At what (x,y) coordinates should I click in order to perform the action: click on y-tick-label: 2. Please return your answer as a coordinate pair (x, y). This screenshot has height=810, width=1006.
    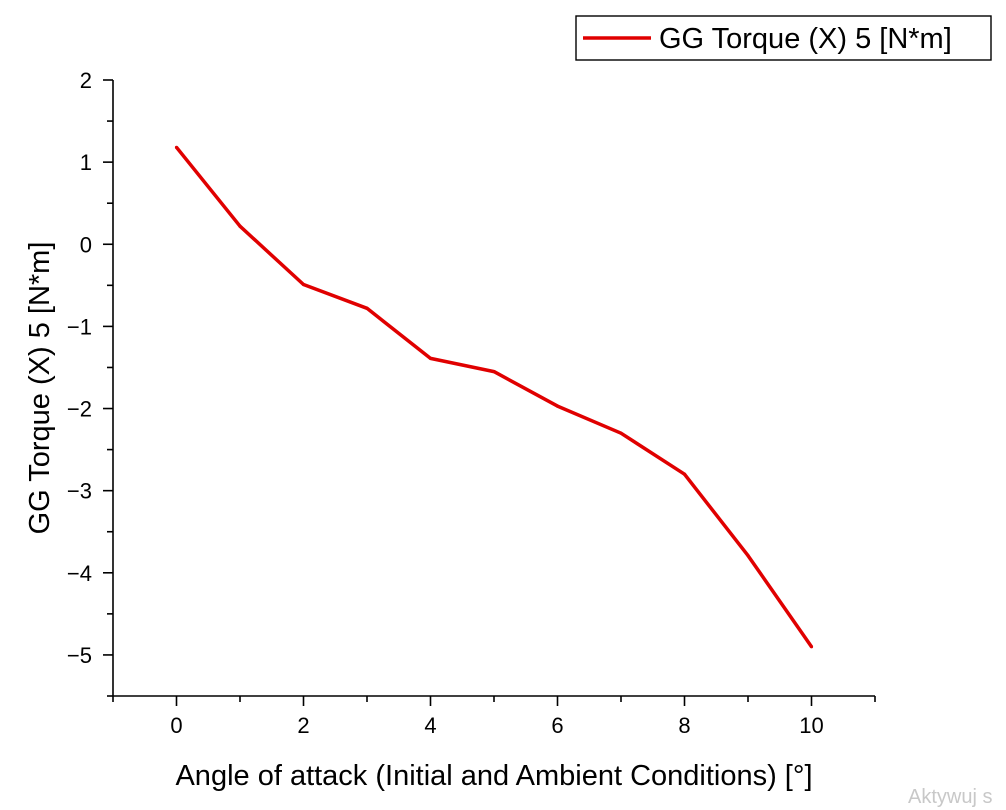
    Looking at the image, I should click on (86, 80).